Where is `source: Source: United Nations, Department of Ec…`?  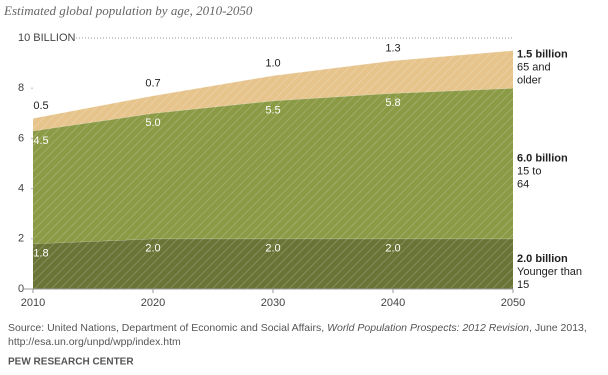
source: Source: United Nations, Department of Ec… is located at coordinates (297, 328).